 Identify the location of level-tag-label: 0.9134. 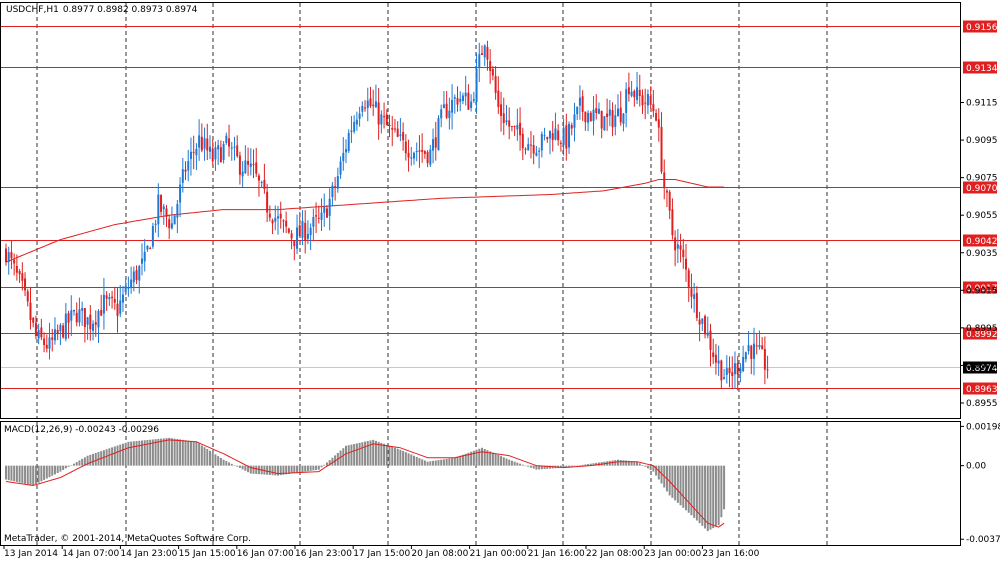
(982, 69).